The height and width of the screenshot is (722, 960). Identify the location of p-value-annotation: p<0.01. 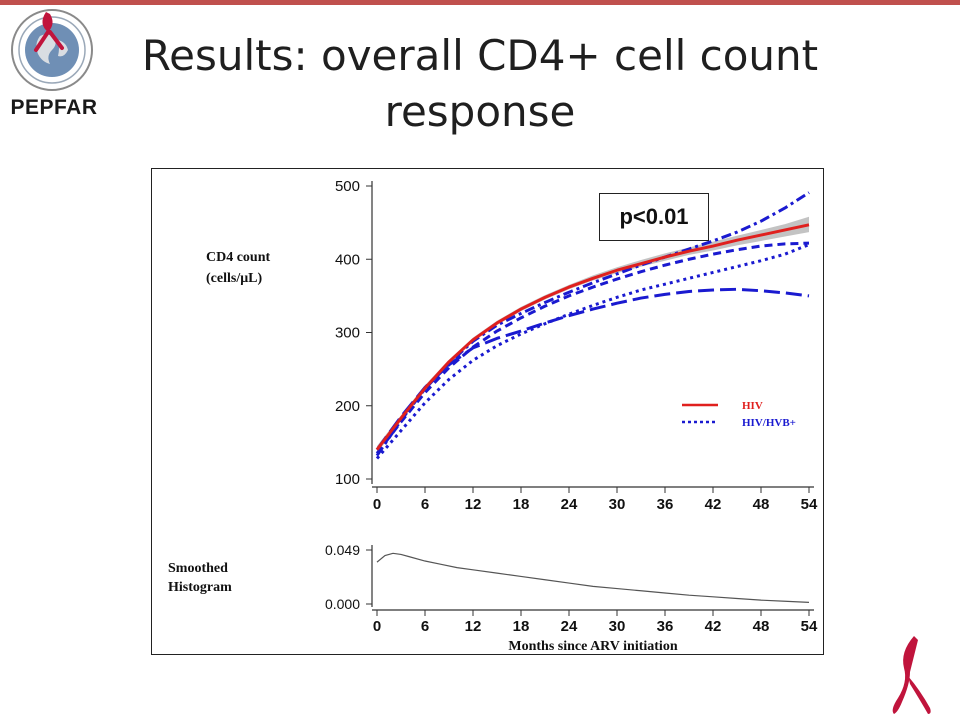
(654, 217).